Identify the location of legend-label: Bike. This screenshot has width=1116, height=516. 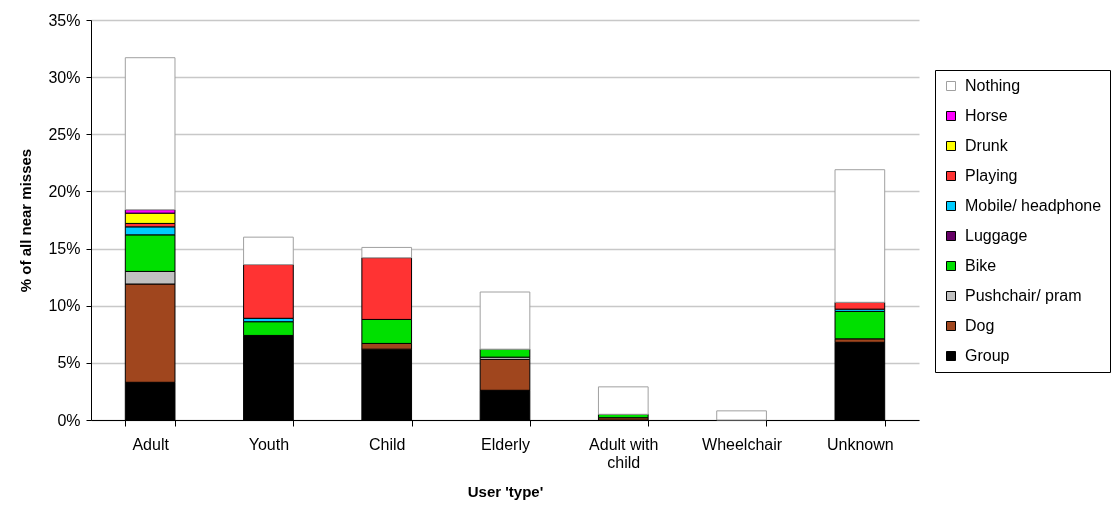
(981, 265).